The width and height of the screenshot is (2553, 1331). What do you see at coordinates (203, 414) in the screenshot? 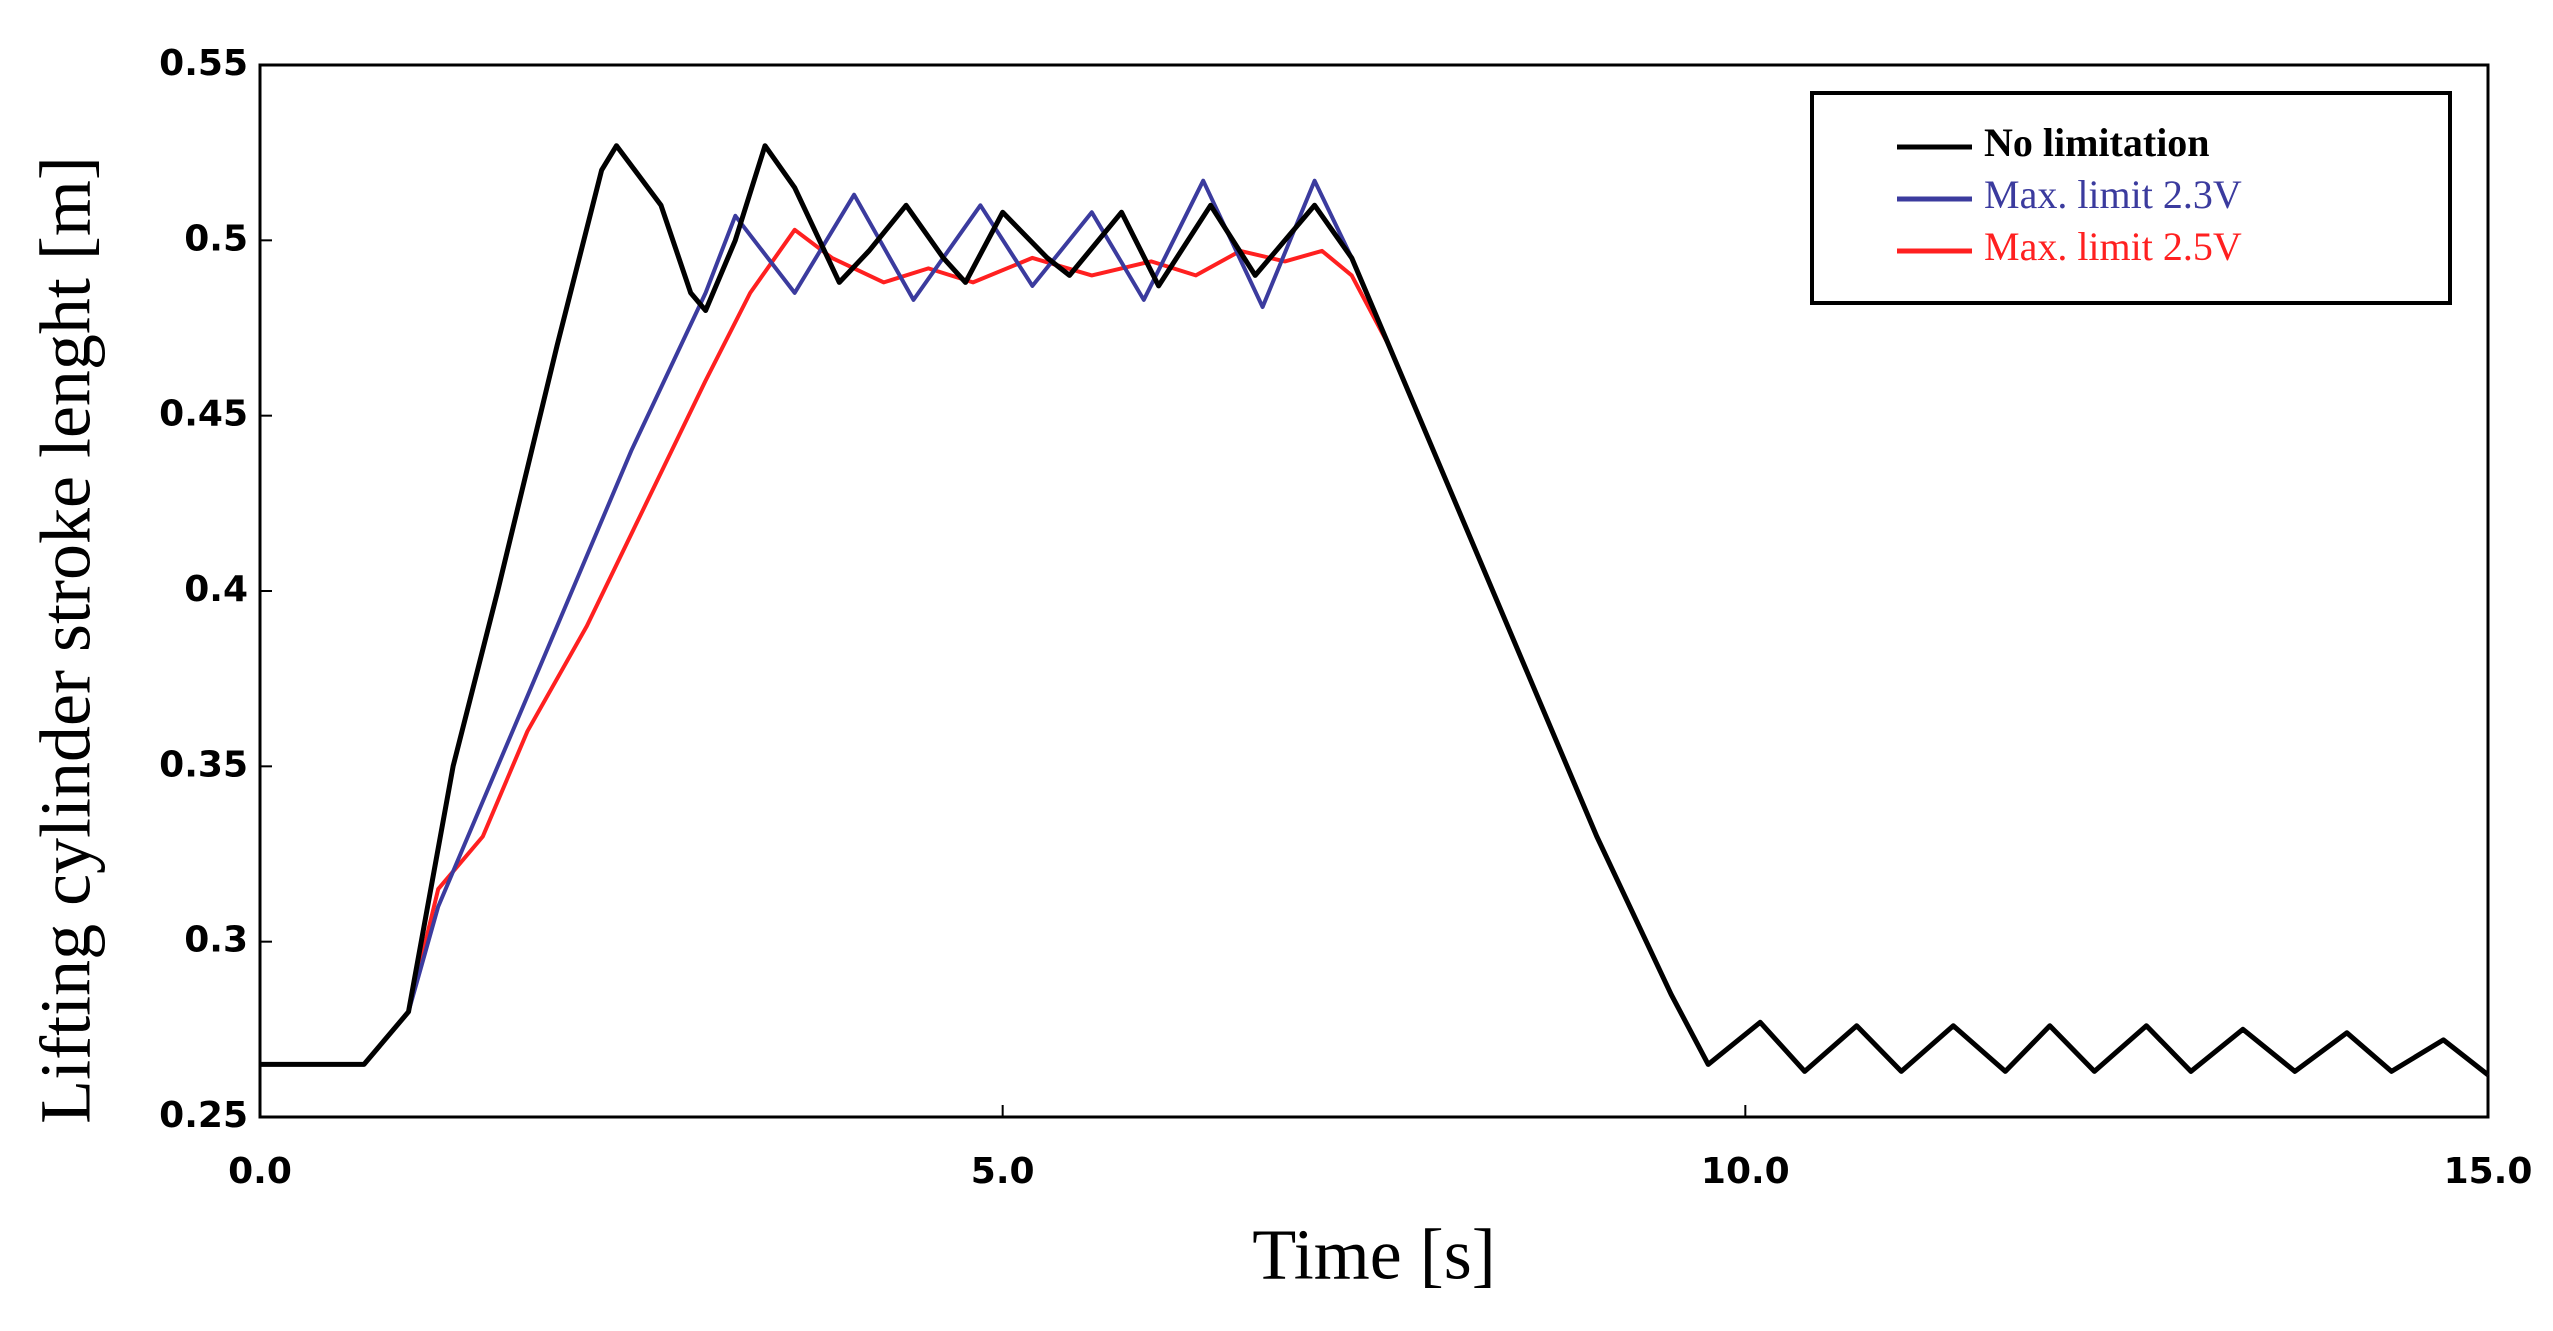
I see `y-tick-label: 0.45` at bounding box center [203, 414].